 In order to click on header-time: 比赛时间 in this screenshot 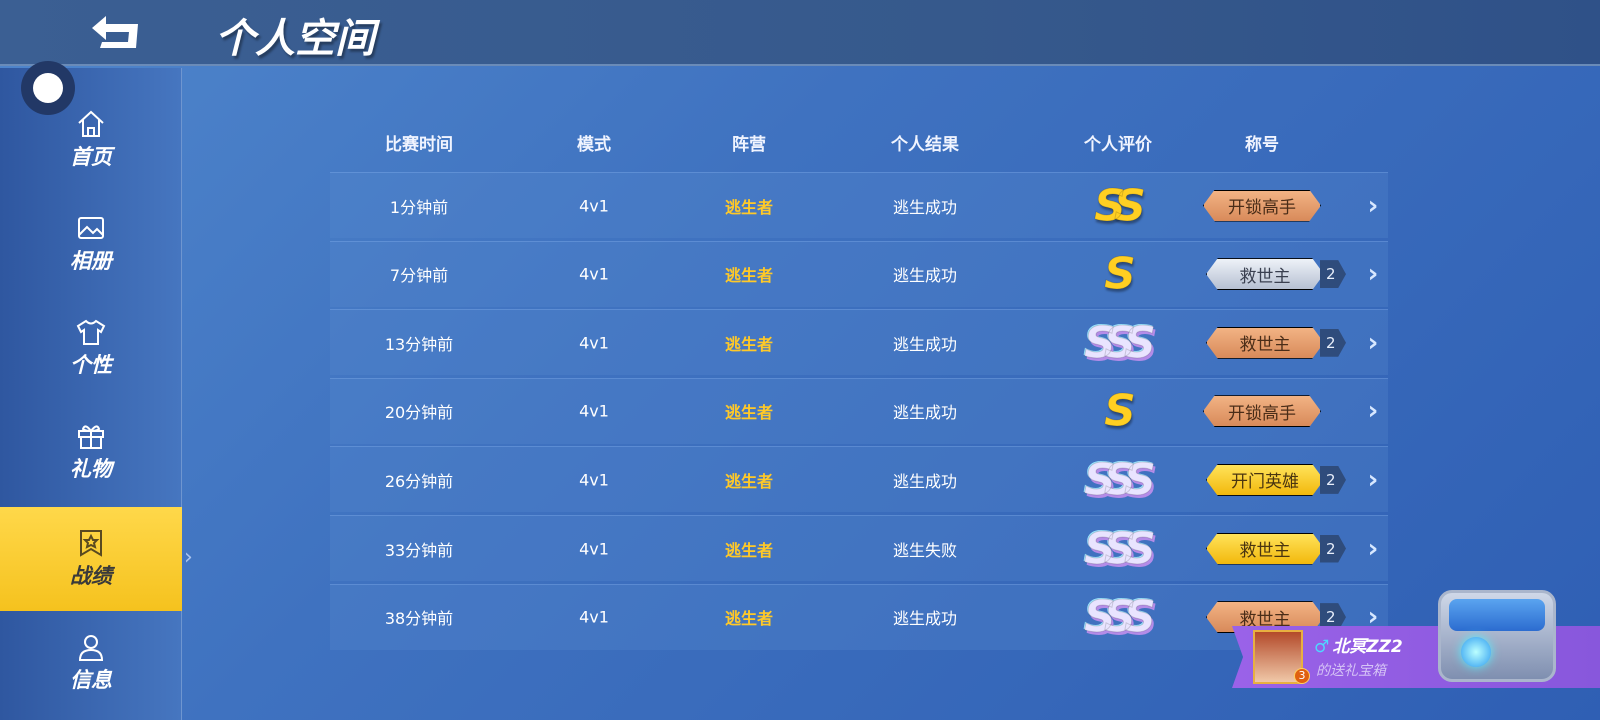, I will do `click(419, 145)`.